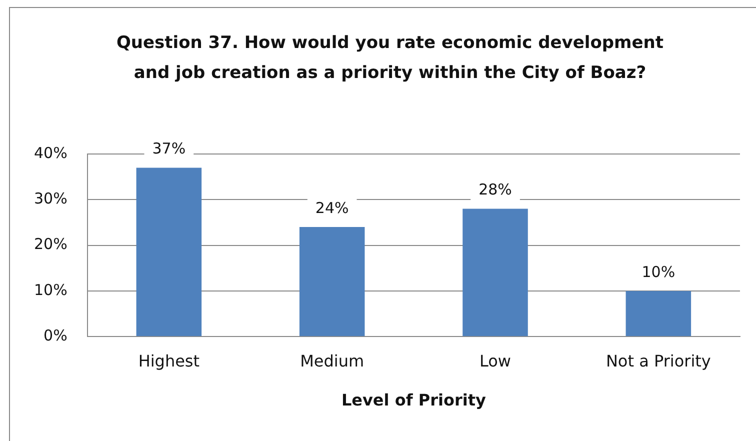 This screenshot has height=441, width=756. Describe the element at coordinates (390, 58) in the screenshot. I see `chart-title: Question 37. How would you rate economic development and job creation as a priority within the City of Boaz?` at that location.